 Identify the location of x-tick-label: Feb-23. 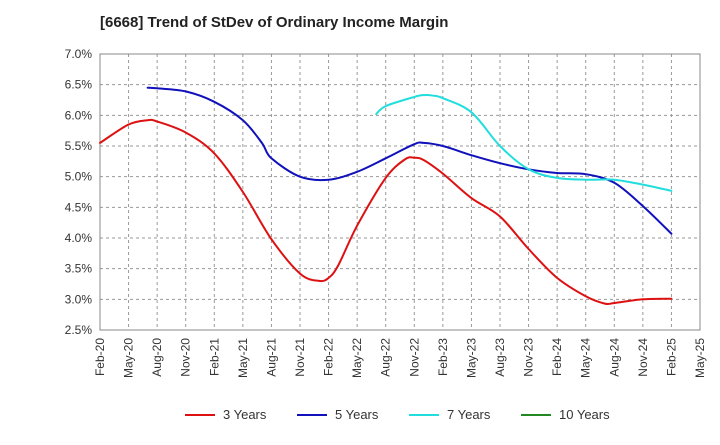
(443, 357).